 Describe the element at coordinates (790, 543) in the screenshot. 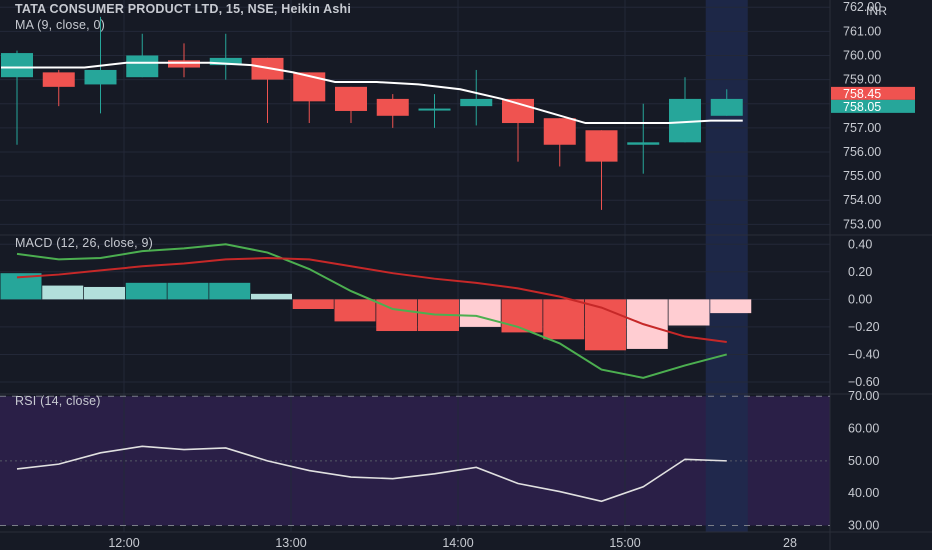

I see `time-tick-label: 28` at that location.